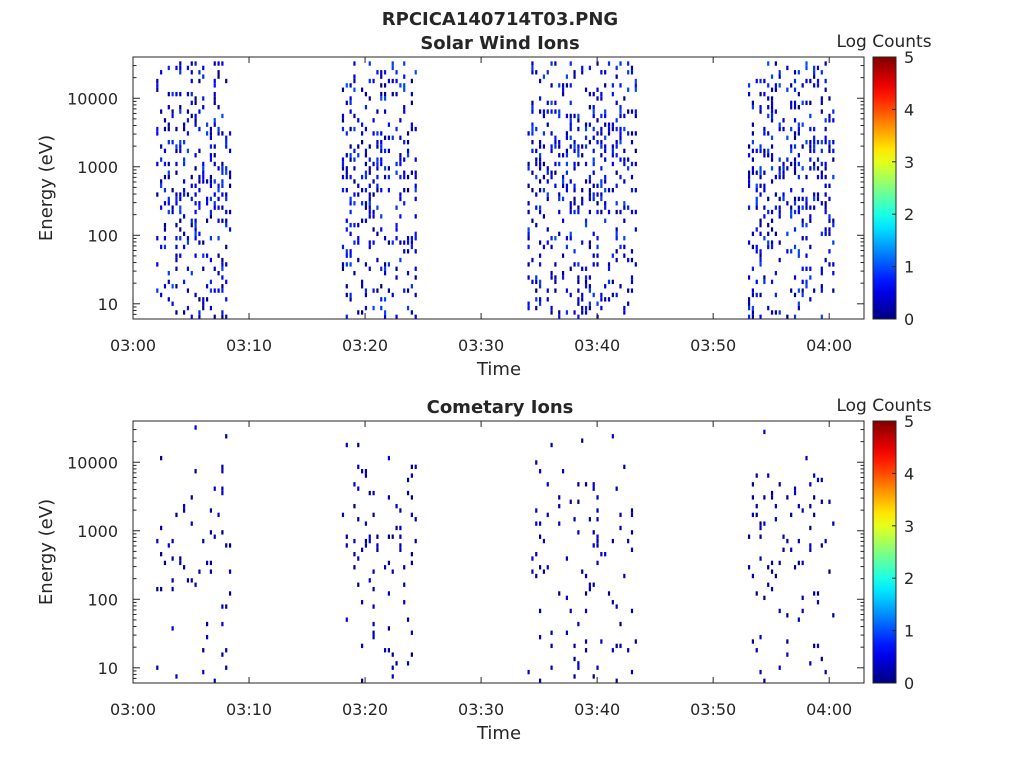 The height and width of the screenshot is (768, 1024). I want to click on colorbar-tick-label: 3, so click(909, 162).